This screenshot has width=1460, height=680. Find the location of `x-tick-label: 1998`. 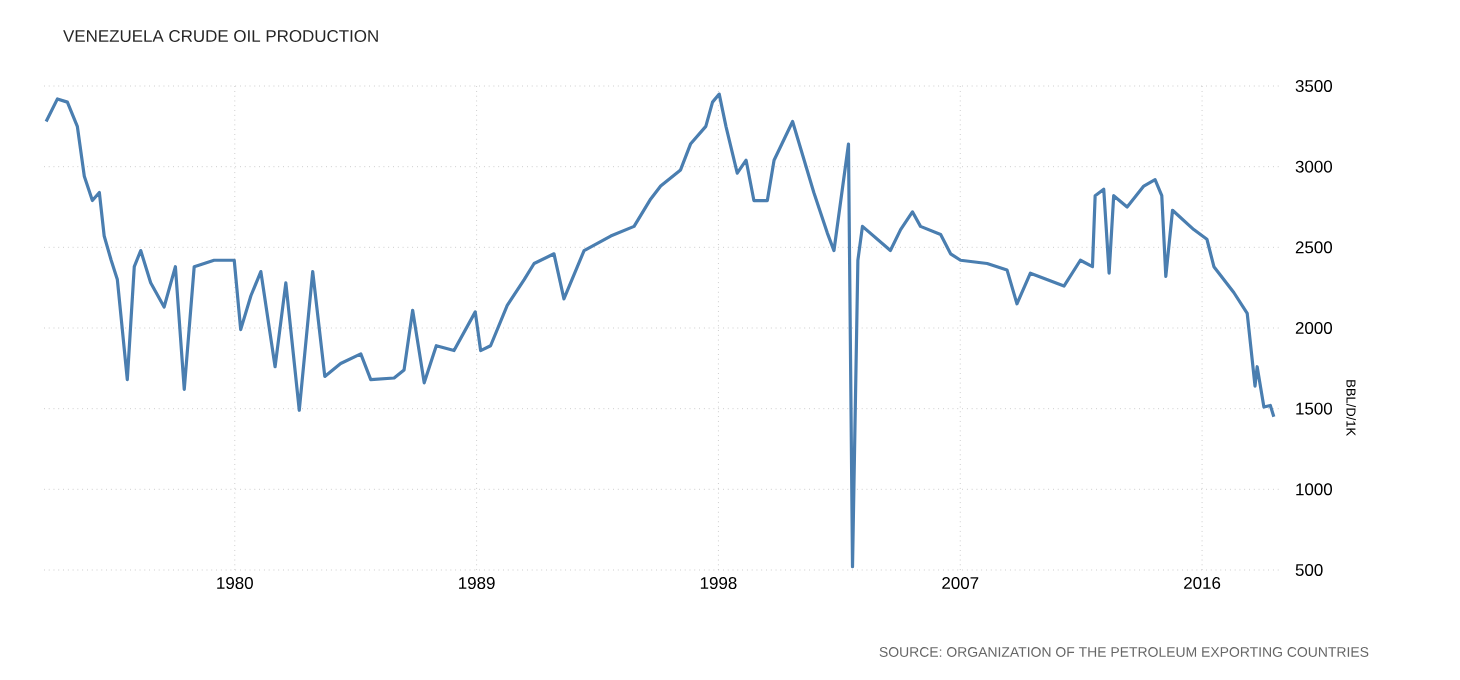

x-tick-label: 1998 is located at coordinates (718, 583).